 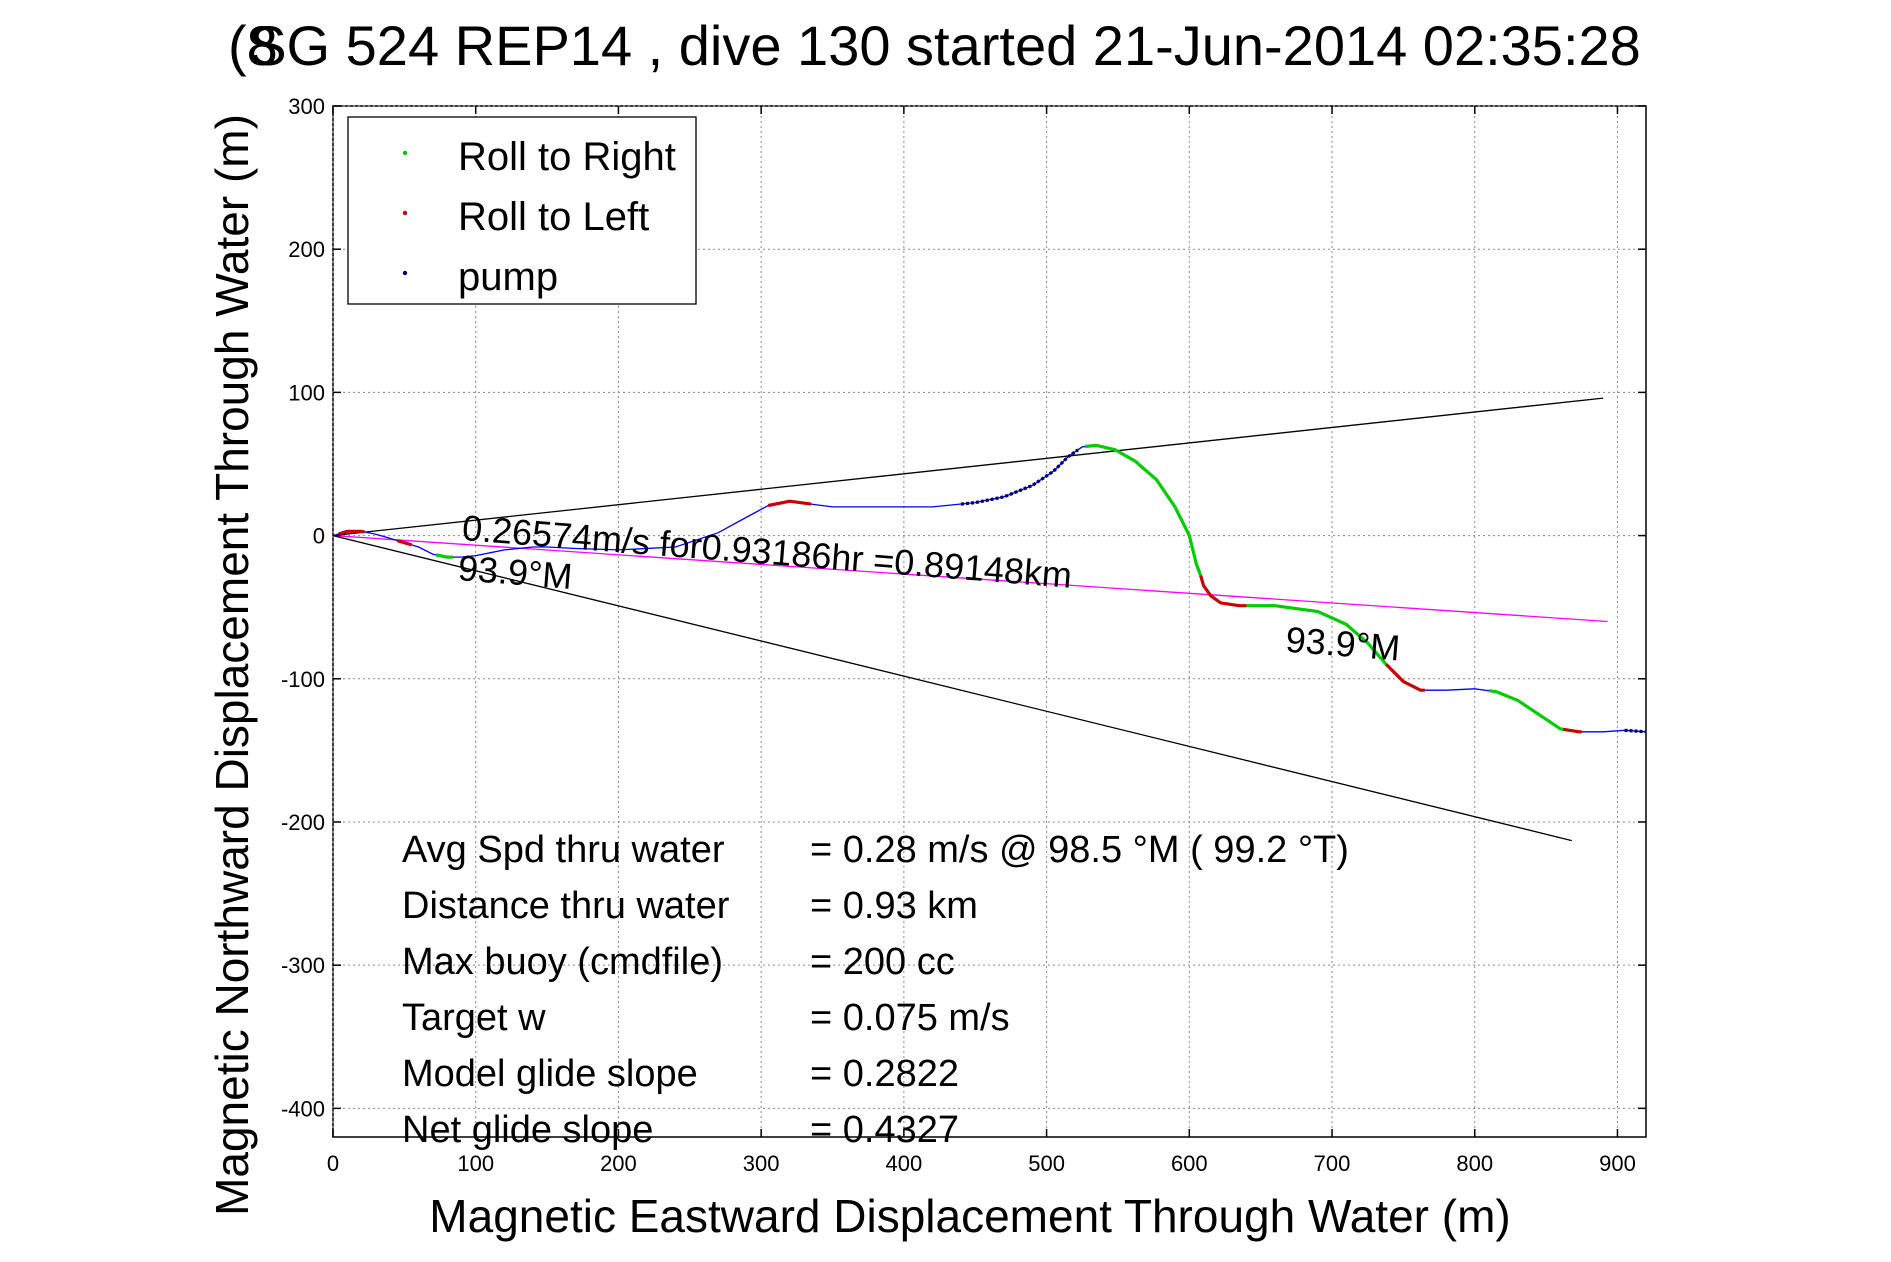 I want to click on stat-value-4: = 0.2822, so click(x=884, y=1074).